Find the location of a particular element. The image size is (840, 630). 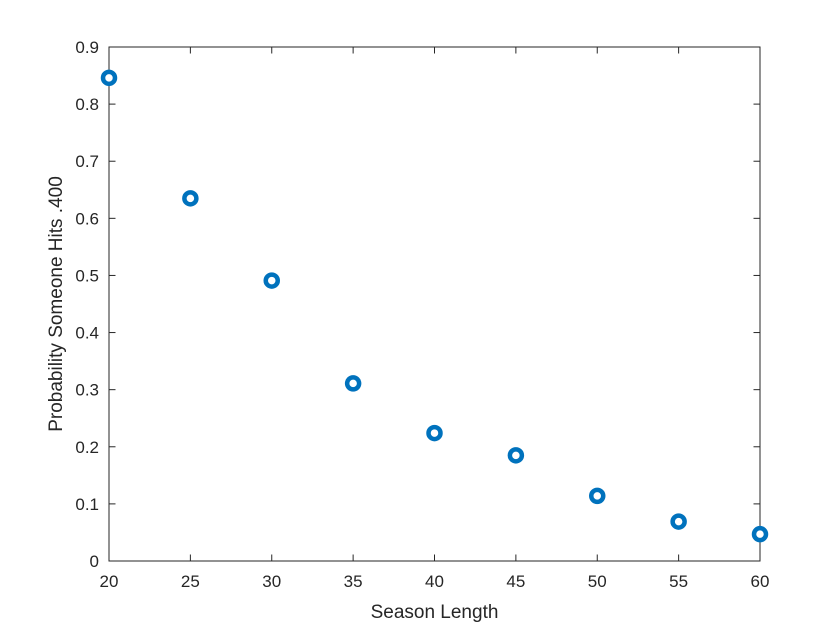

y-tick-label: 0.2 is located at coordinates (87, 447).